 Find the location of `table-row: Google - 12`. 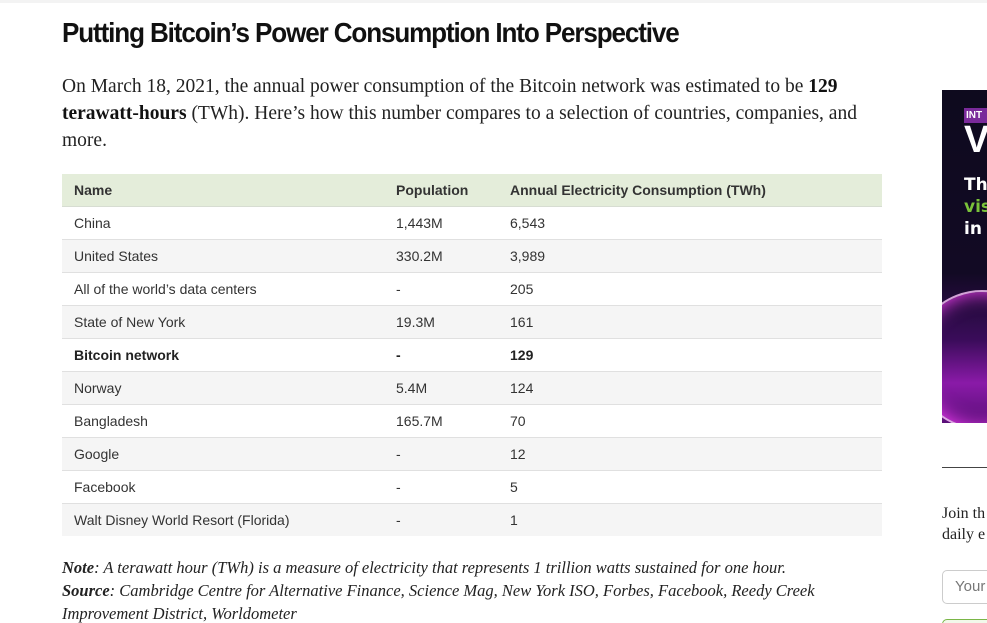

table-row: Google - 12 is located at coordinates (472, 454).